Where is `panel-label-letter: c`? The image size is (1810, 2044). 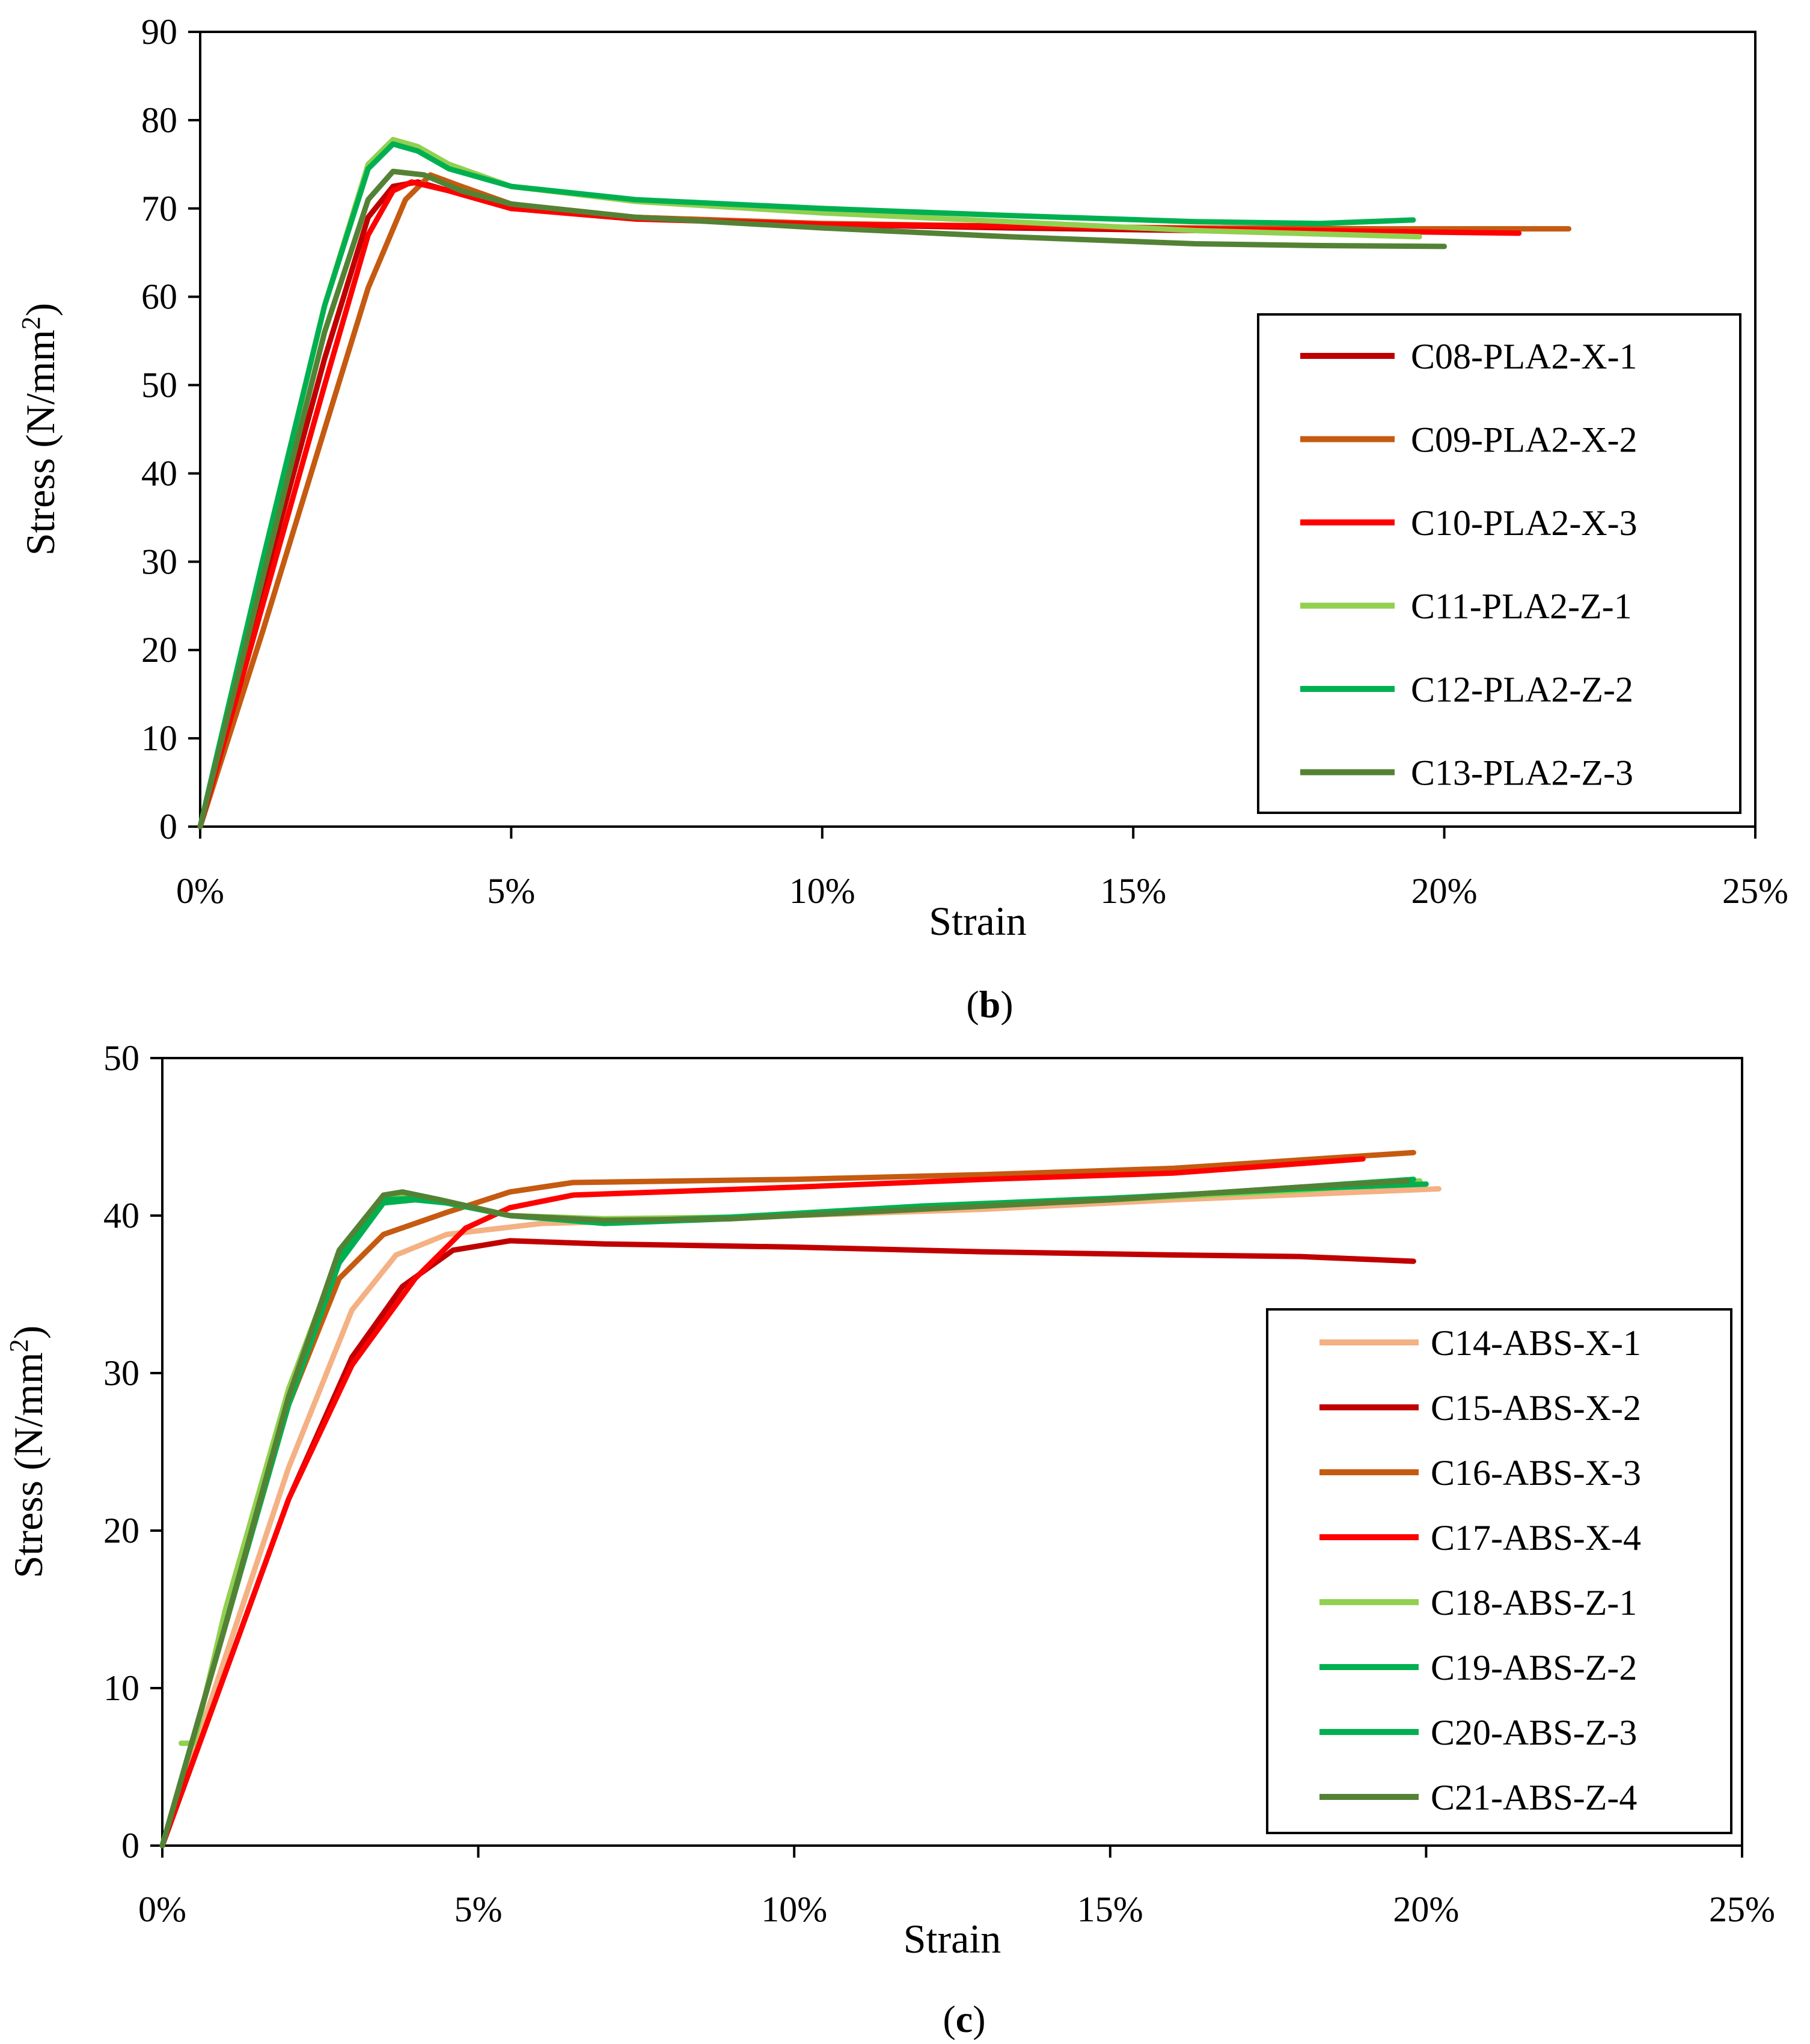 panel-label-letter: c is located at coordinates (964, 2019).